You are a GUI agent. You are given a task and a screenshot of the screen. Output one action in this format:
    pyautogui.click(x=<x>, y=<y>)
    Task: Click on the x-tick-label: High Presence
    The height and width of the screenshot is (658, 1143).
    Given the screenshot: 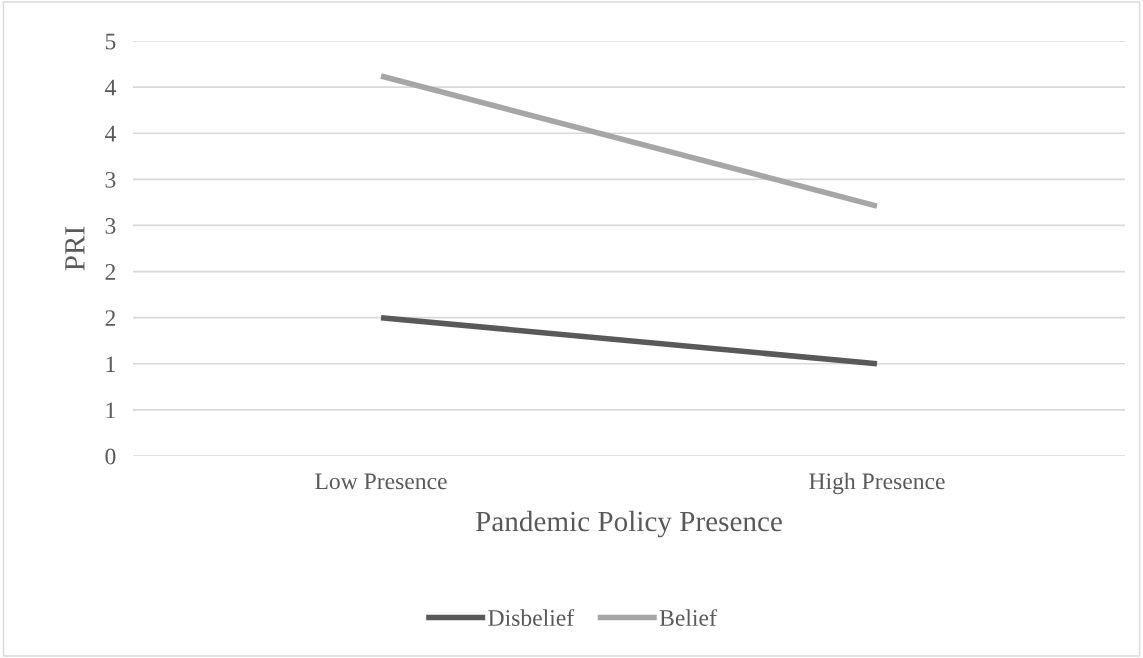 What is the action you would take?
    pyautogui.click(x=877, y=483)
    